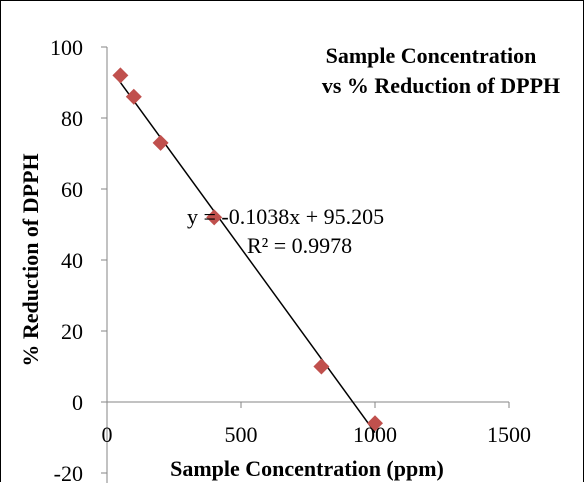  What do you see at coordinates (431, 55) in the screenshot?
I see `chart-title-line-1: Sample Concentration` at bounding box center [431, 55].